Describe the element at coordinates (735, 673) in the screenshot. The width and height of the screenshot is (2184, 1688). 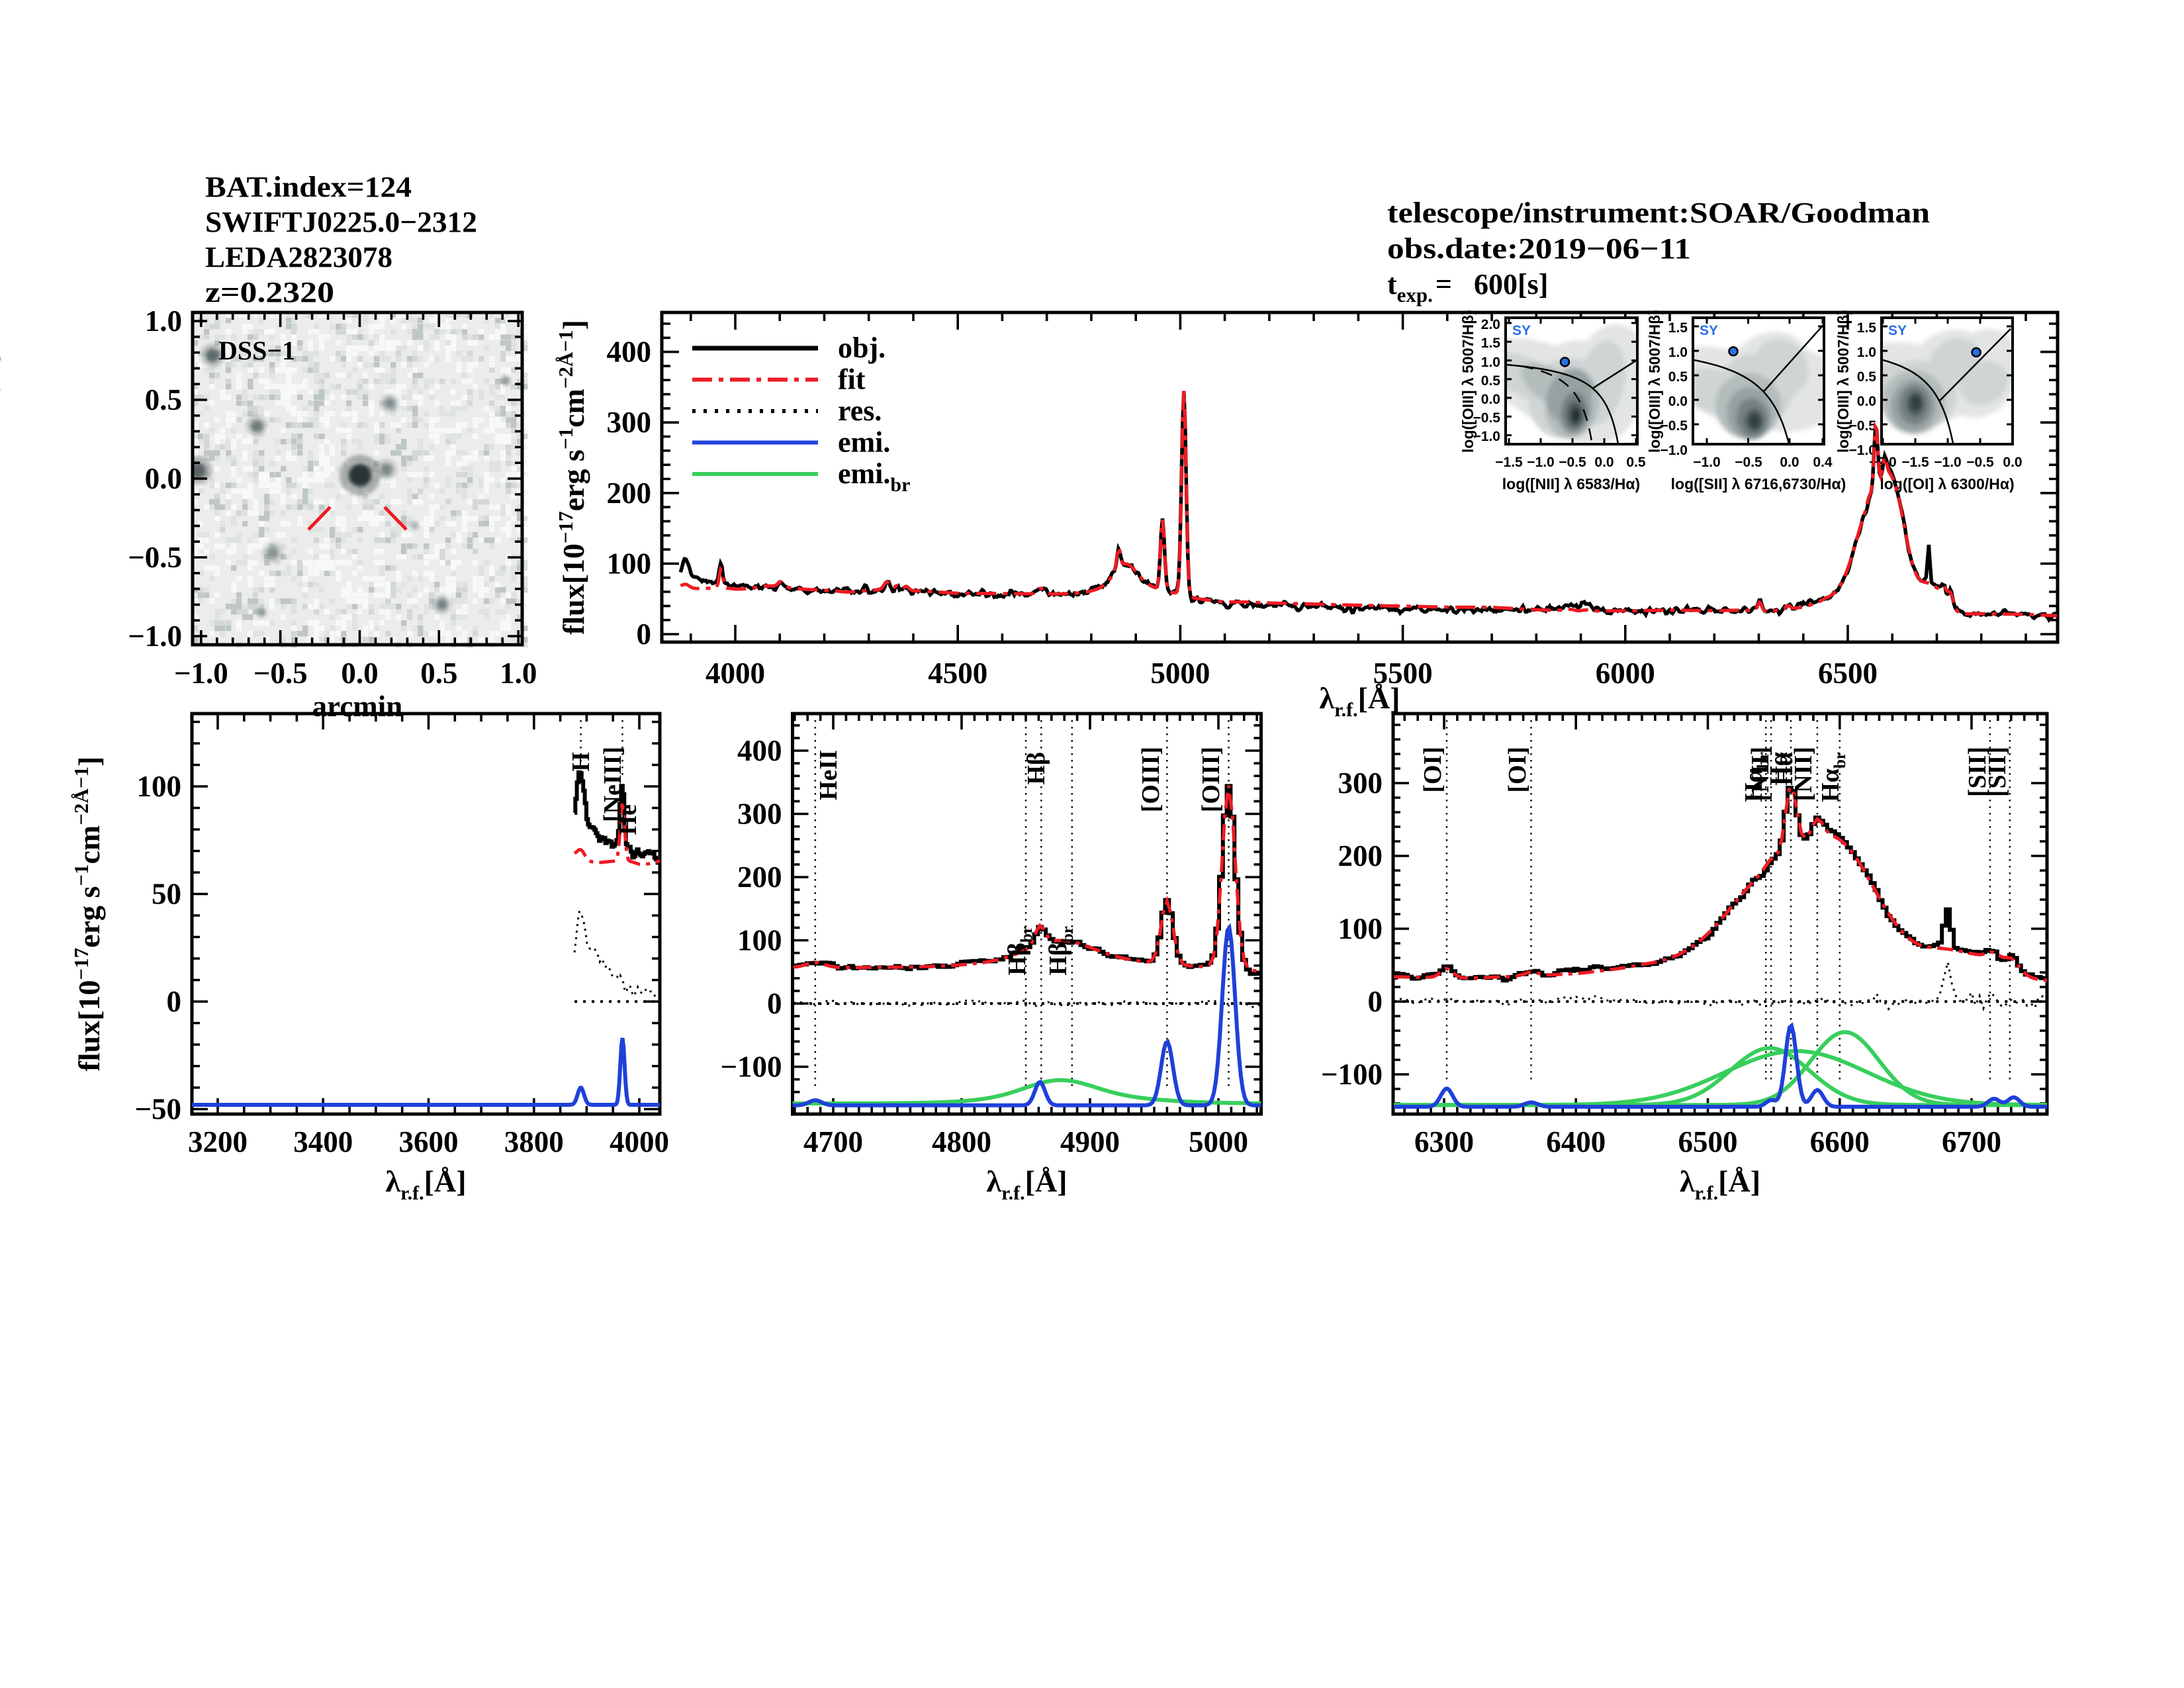
I see `svg-text: 4000` at that location.